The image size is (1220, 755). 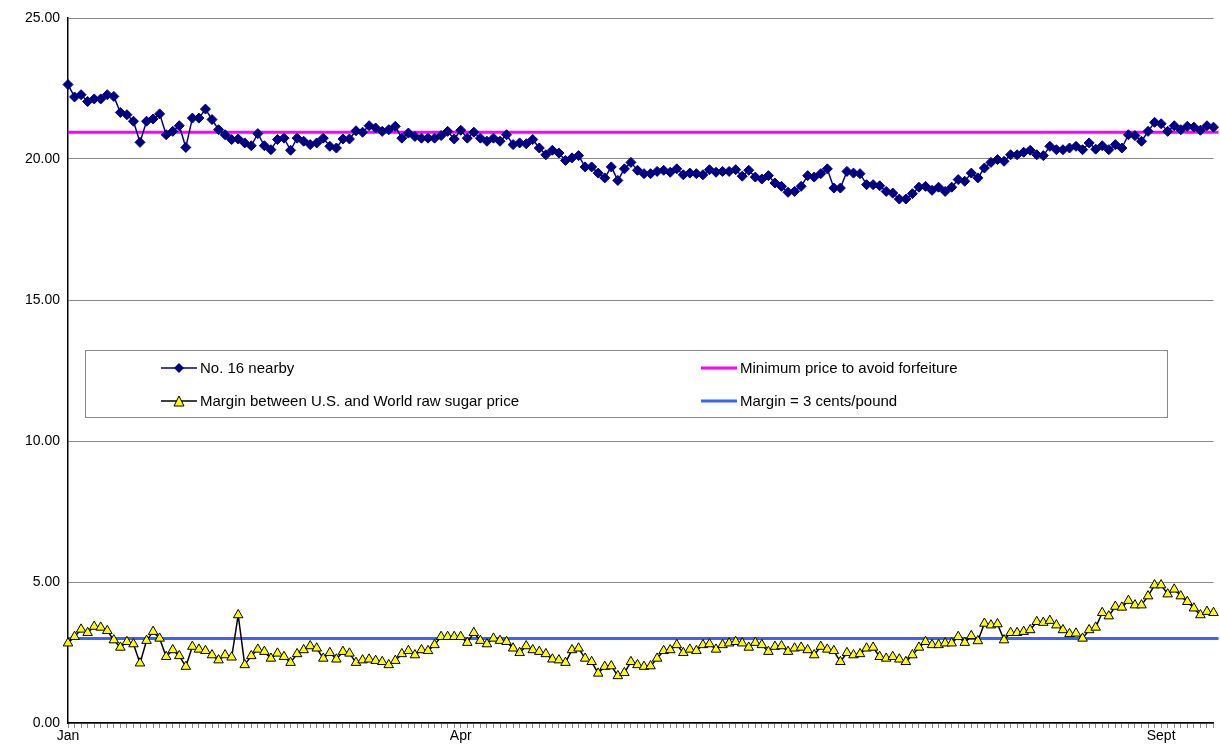 What do you see at coordinates (247, 367) in the screenshot?
I see `legend-label: No. 16 nearby` at bounding box center [247, 367].